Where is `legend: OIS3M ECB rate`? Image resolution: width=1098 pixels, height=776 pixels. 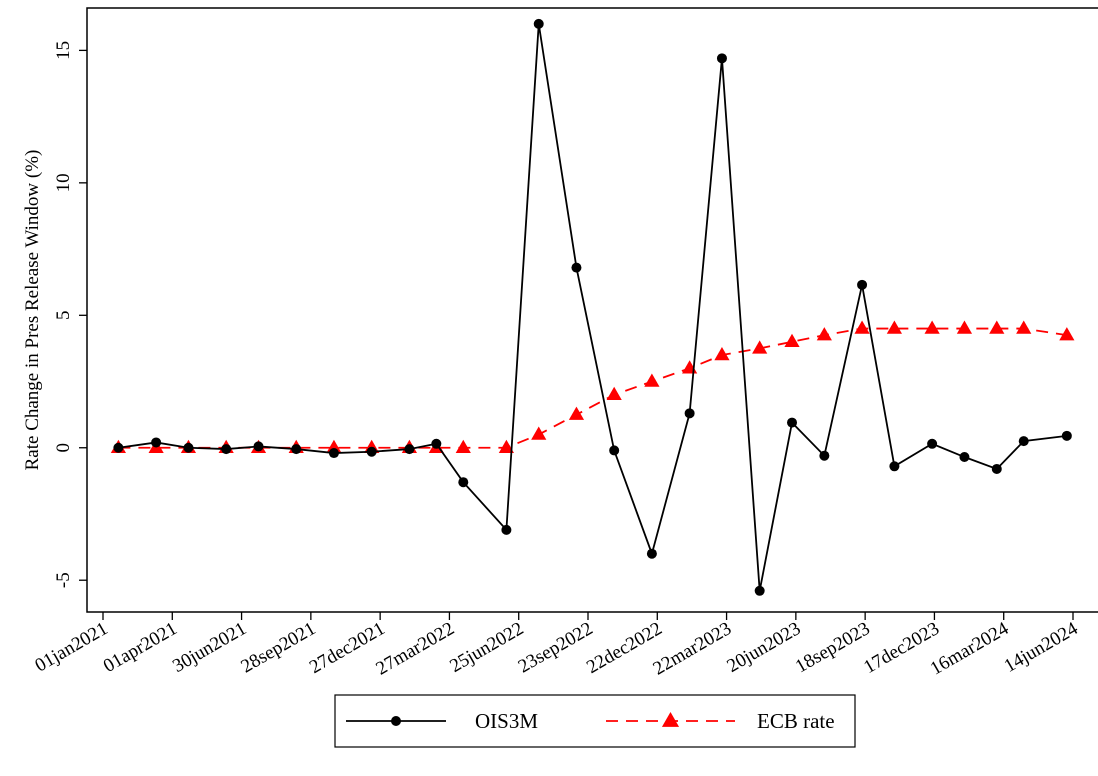
legend: OIS3M ECB rate is located at coordinates (595, 721).